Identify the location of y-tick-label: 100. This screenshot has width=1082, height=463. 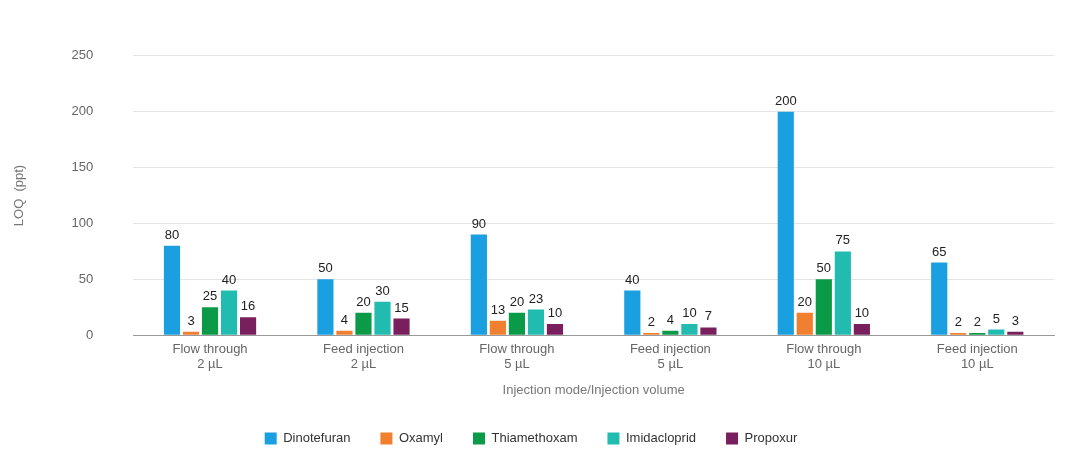
(82, 223).